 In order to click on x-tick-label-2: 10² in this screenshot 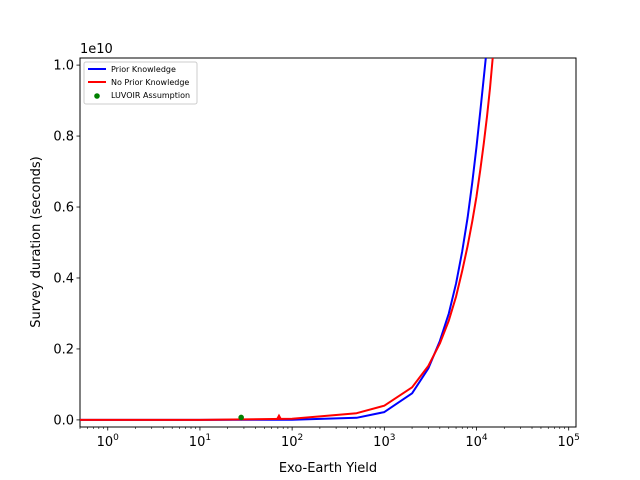, I will do `click(292, 441)`.